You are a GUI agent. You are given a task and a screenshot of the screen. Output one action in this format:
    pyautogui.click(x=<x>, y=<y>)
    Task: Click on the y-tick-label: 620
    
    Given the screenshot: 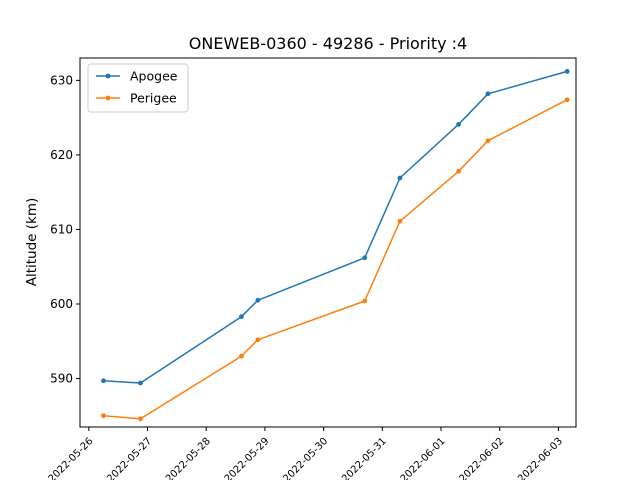 What is the action you would take?
    pyautogui.click(x=61, y=155)
    